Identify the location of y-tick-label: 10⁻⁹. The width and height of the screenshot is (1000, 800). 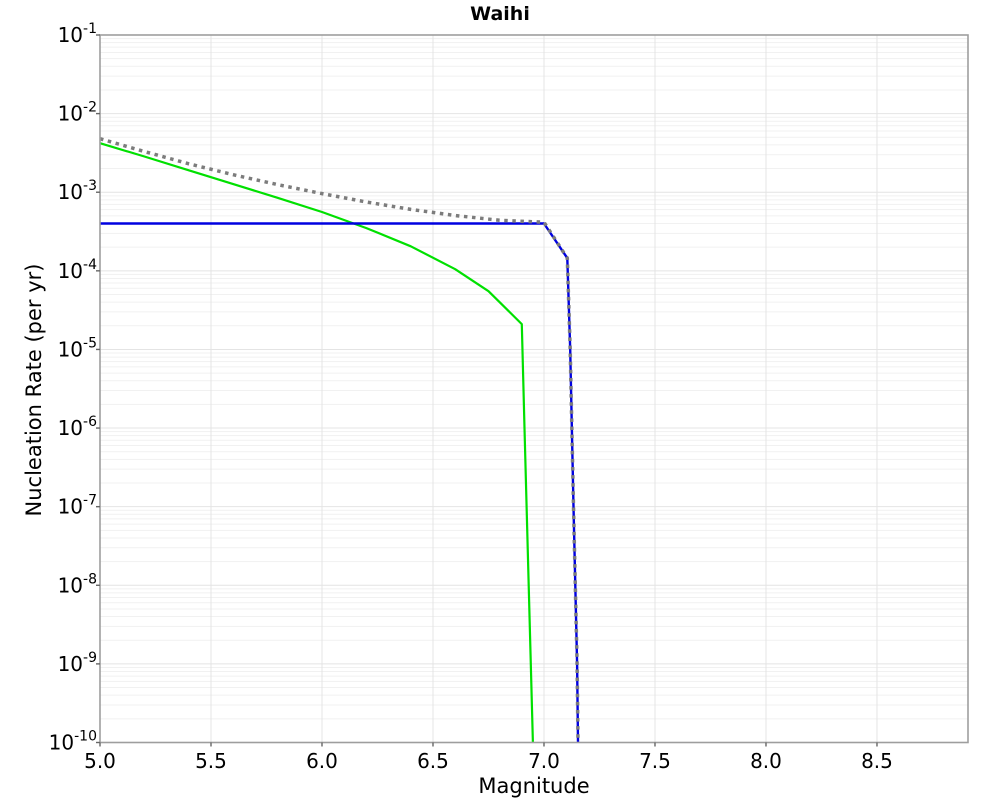
(77, 663).